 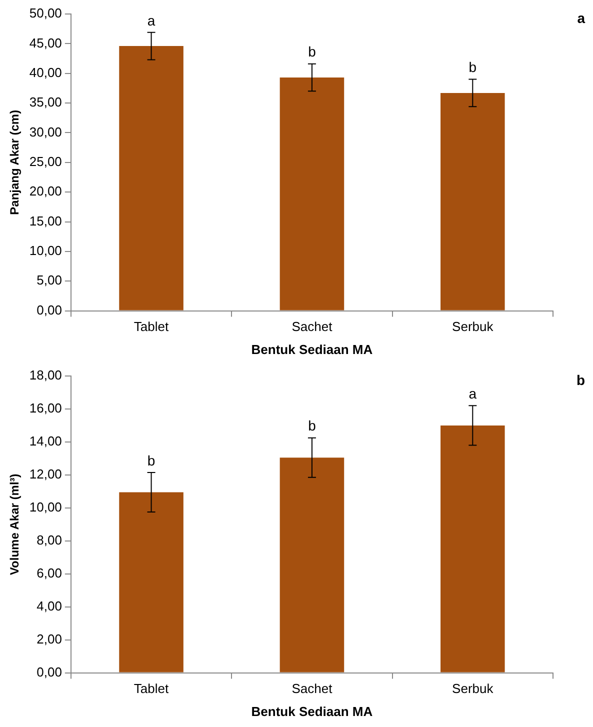 I want to click on y-tick-label: 12,00, so click(x=45, y=474).